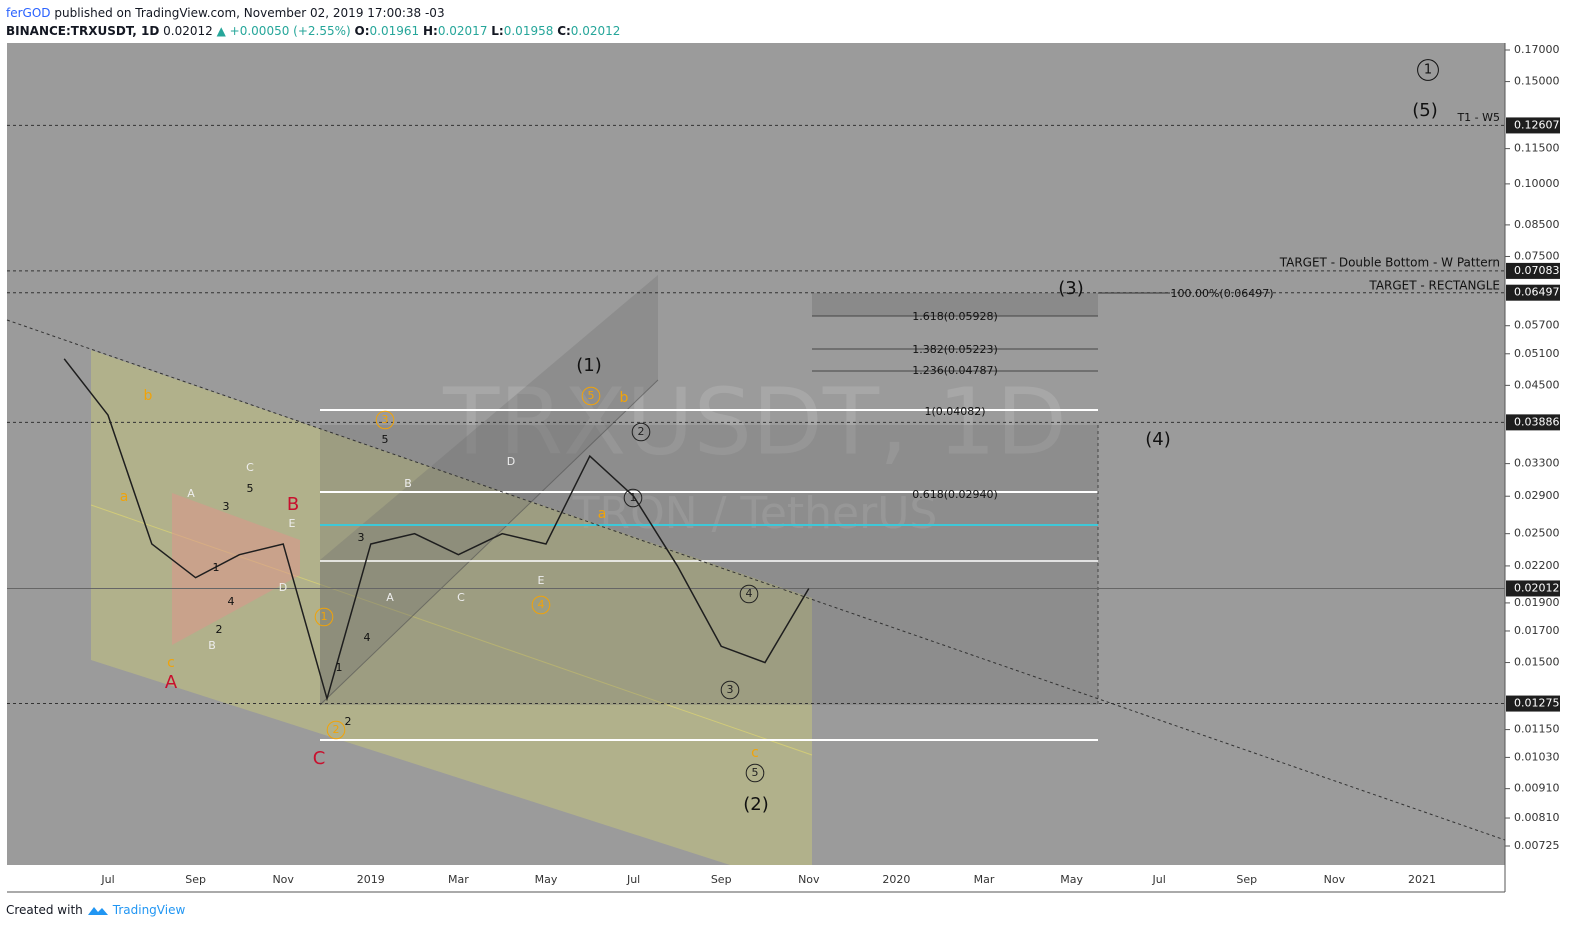 Image resolution: width=1588 pixels, height=941 pixels. Describe the element at coordinates (546, 879) in the screenshot. I see `x-tick-label: May` at that location.